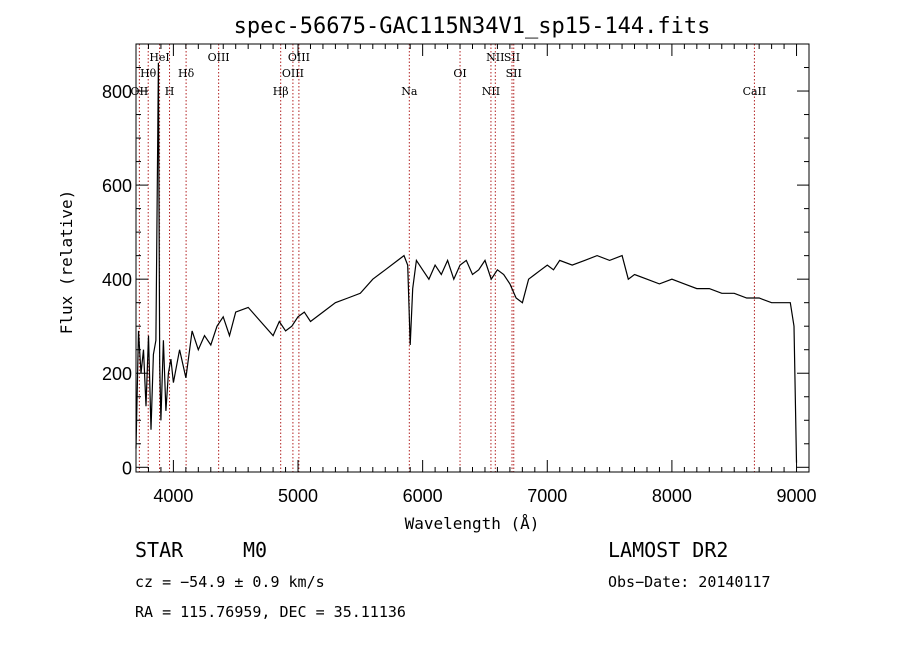  I want to click on line-label-4: Hδ, so click(186, 73).